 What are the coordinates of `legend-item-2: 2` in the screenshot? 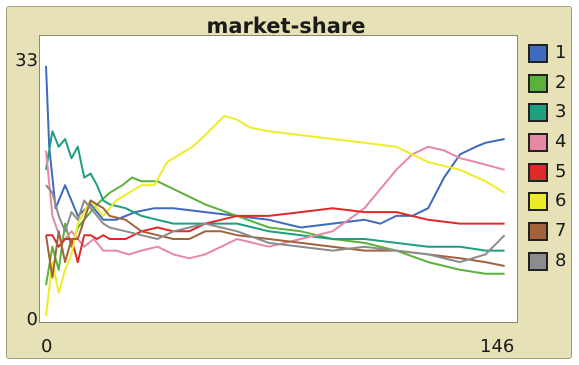 It's located at (550, 85).